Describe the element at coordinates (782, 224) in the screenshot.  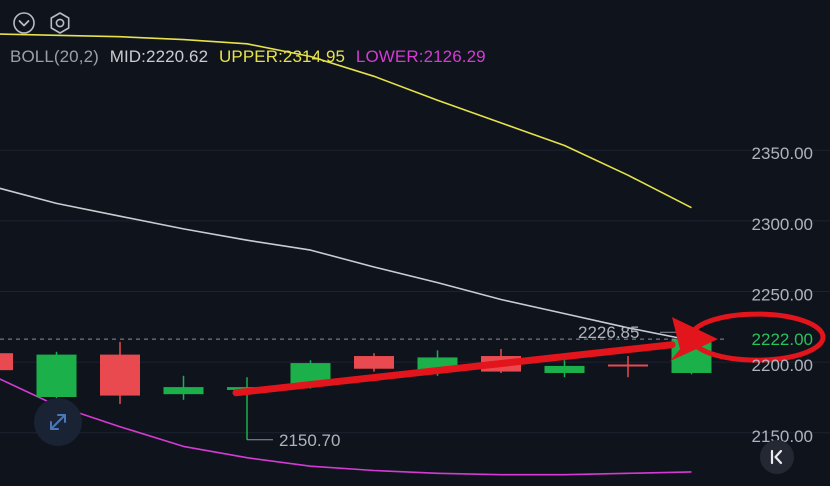
I see `y-tick-label: 2300.00` at that location.